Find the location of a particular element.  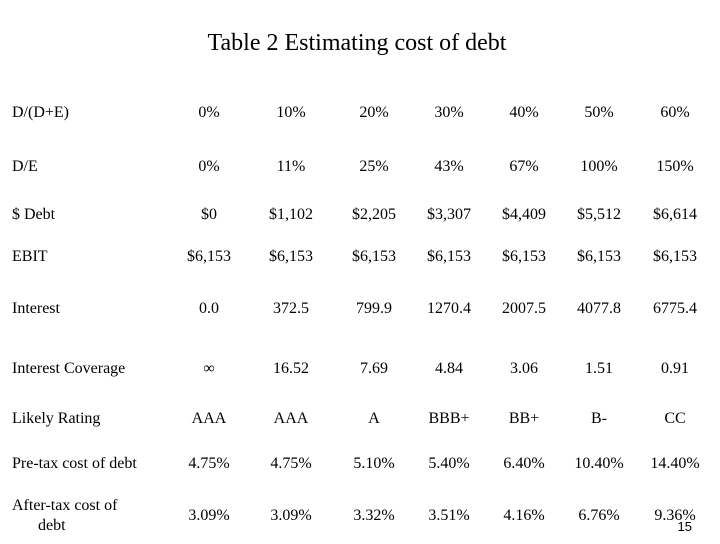

table-cell: 25% is located at coordinates (374, 166).